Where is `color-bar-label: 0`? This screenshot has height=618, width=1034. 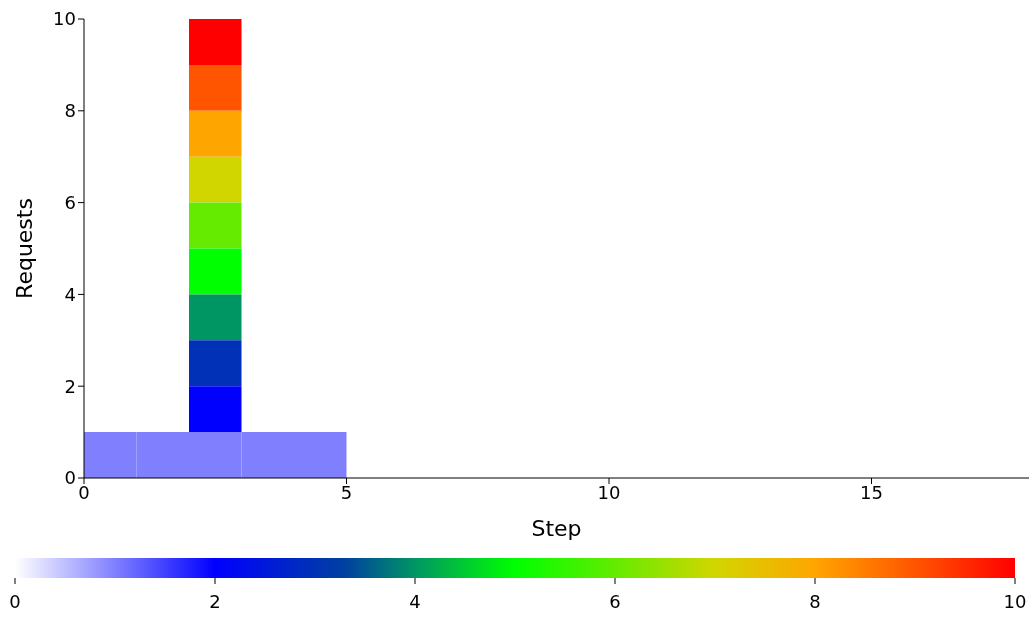
color-bar-label: 0 is located at coordinates (15, 601).